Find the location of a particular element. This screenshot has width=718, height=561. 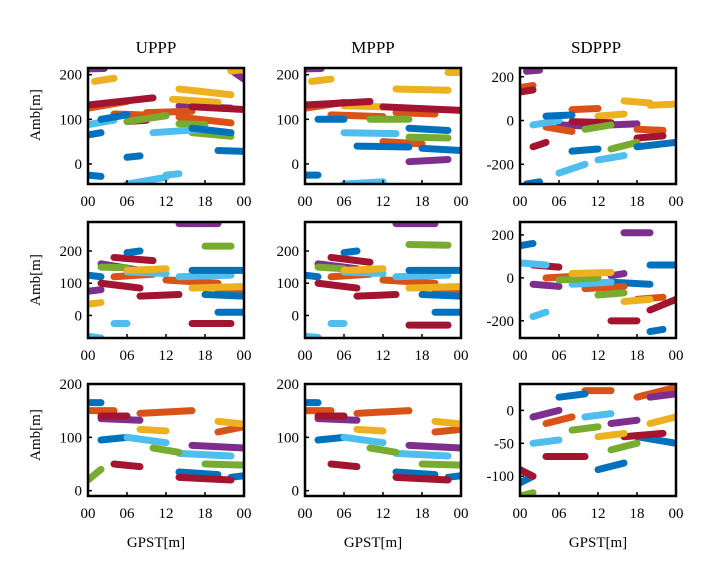

y-axis-labels: Amb[m] Amb[m] Amb[m] is located at coordinates (36, 275).